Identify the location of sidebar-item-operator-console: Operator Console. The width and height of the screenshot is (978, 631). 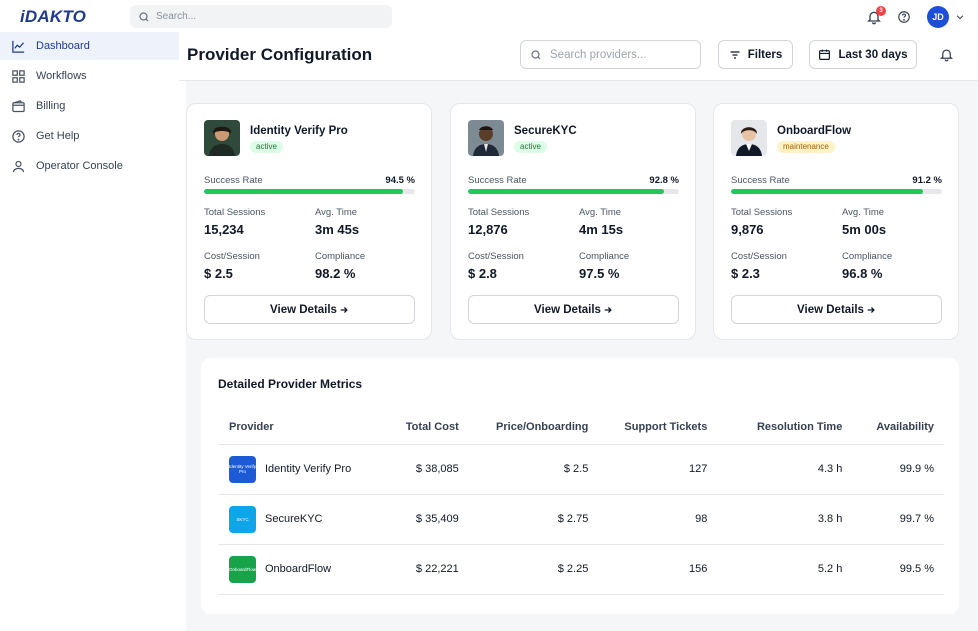
(89, 166).